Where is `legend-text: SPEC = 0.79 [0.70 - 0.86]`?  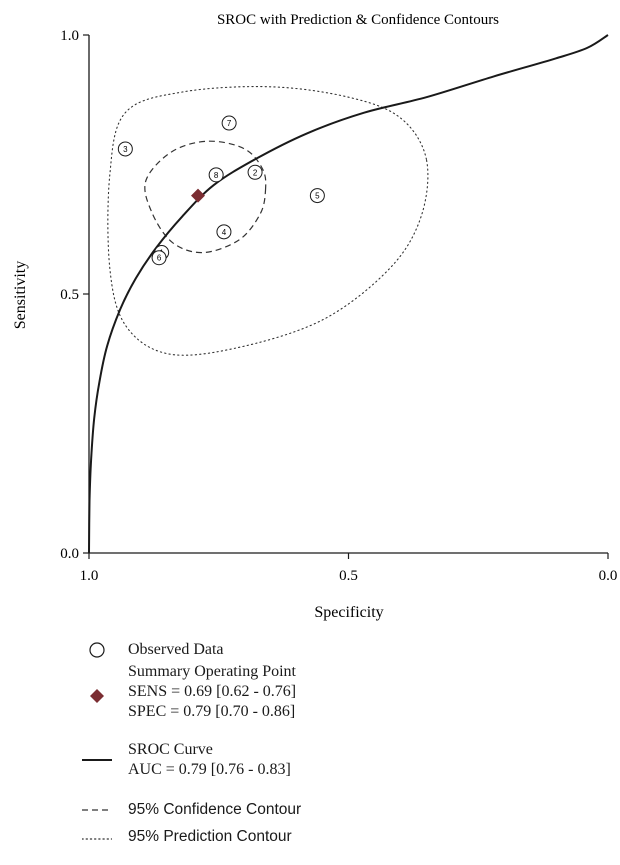
legend-text: SPEC = 0.79 [0.70 - 0.86] is located at coordinates (212, 711).